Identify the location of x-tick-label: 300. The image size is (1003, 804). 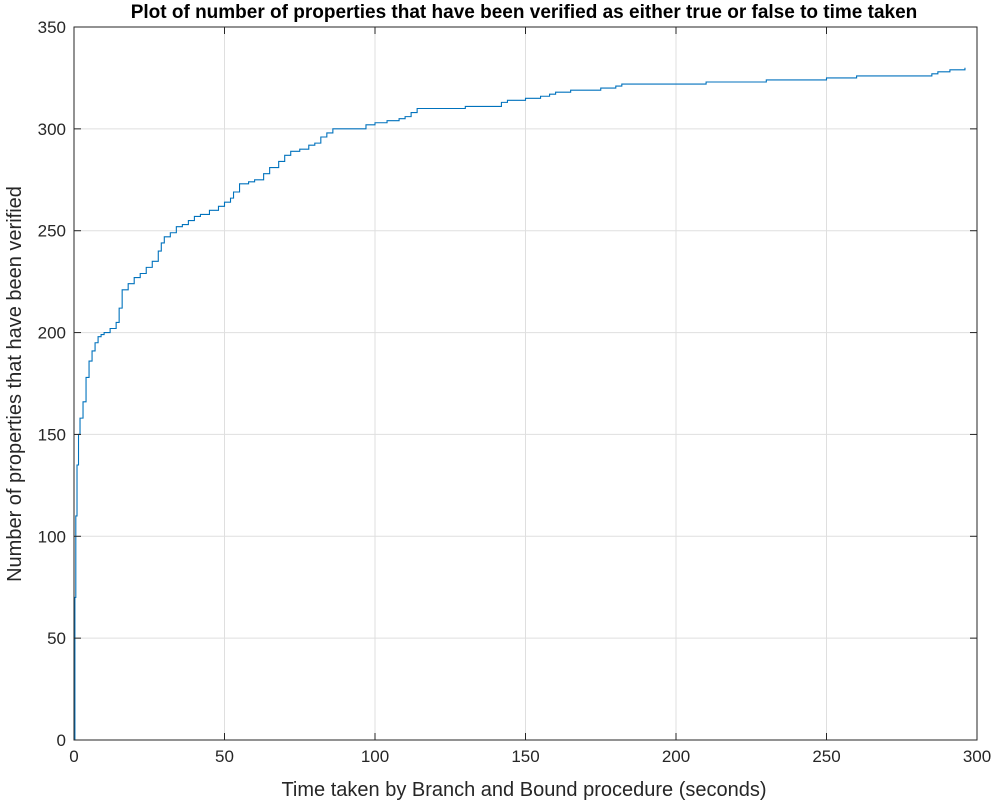
(977, 756).